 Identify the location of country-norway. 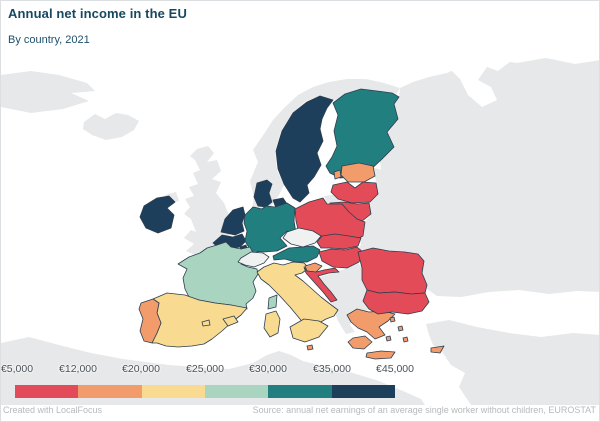
(325, 155).